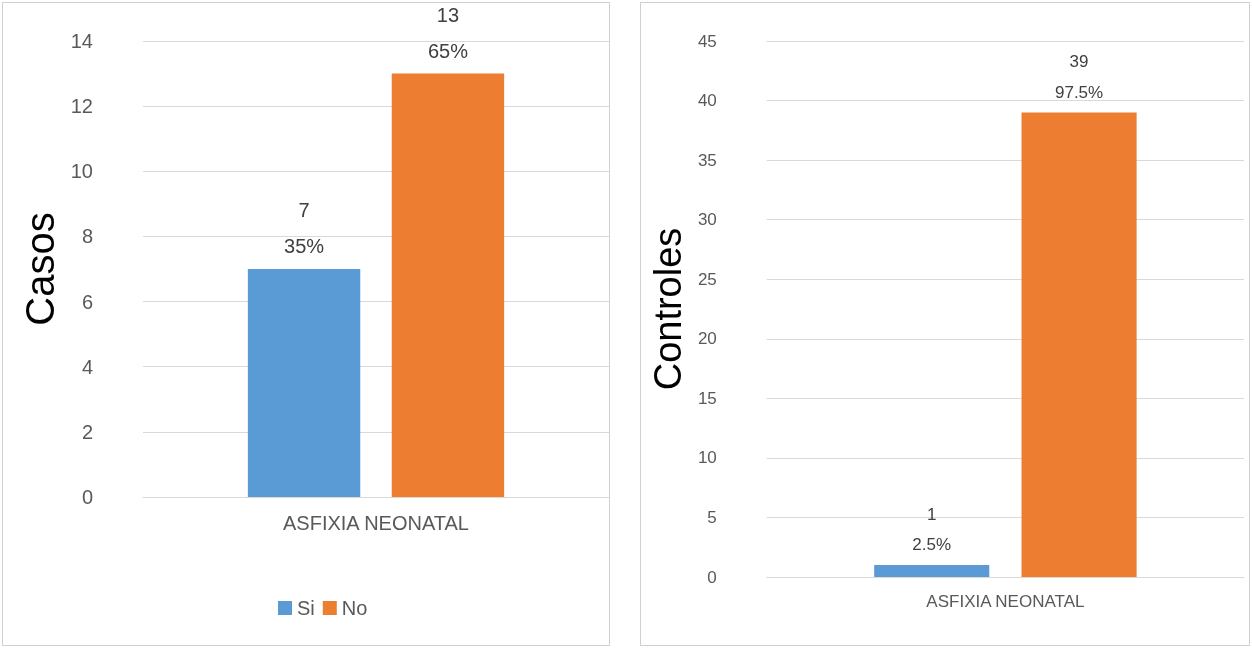 The image size is (1252, 650). What do you see at coordinates (707, 160) in the screenshot?
I see `y-tick-label: 35` at bounding box center [707, 160].